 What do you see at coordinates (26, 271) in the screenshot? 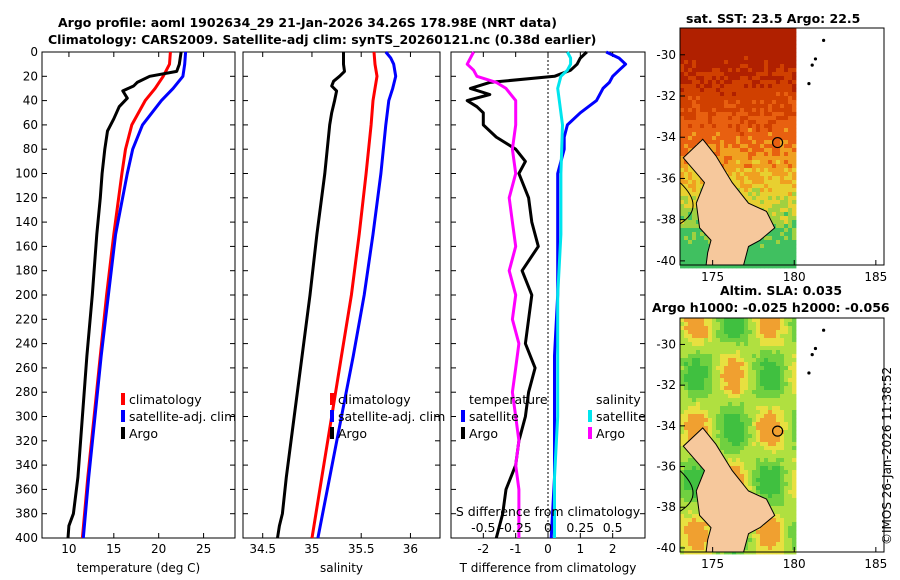
I see `depth-tick-label: 180` at bounding box center [26, 271].